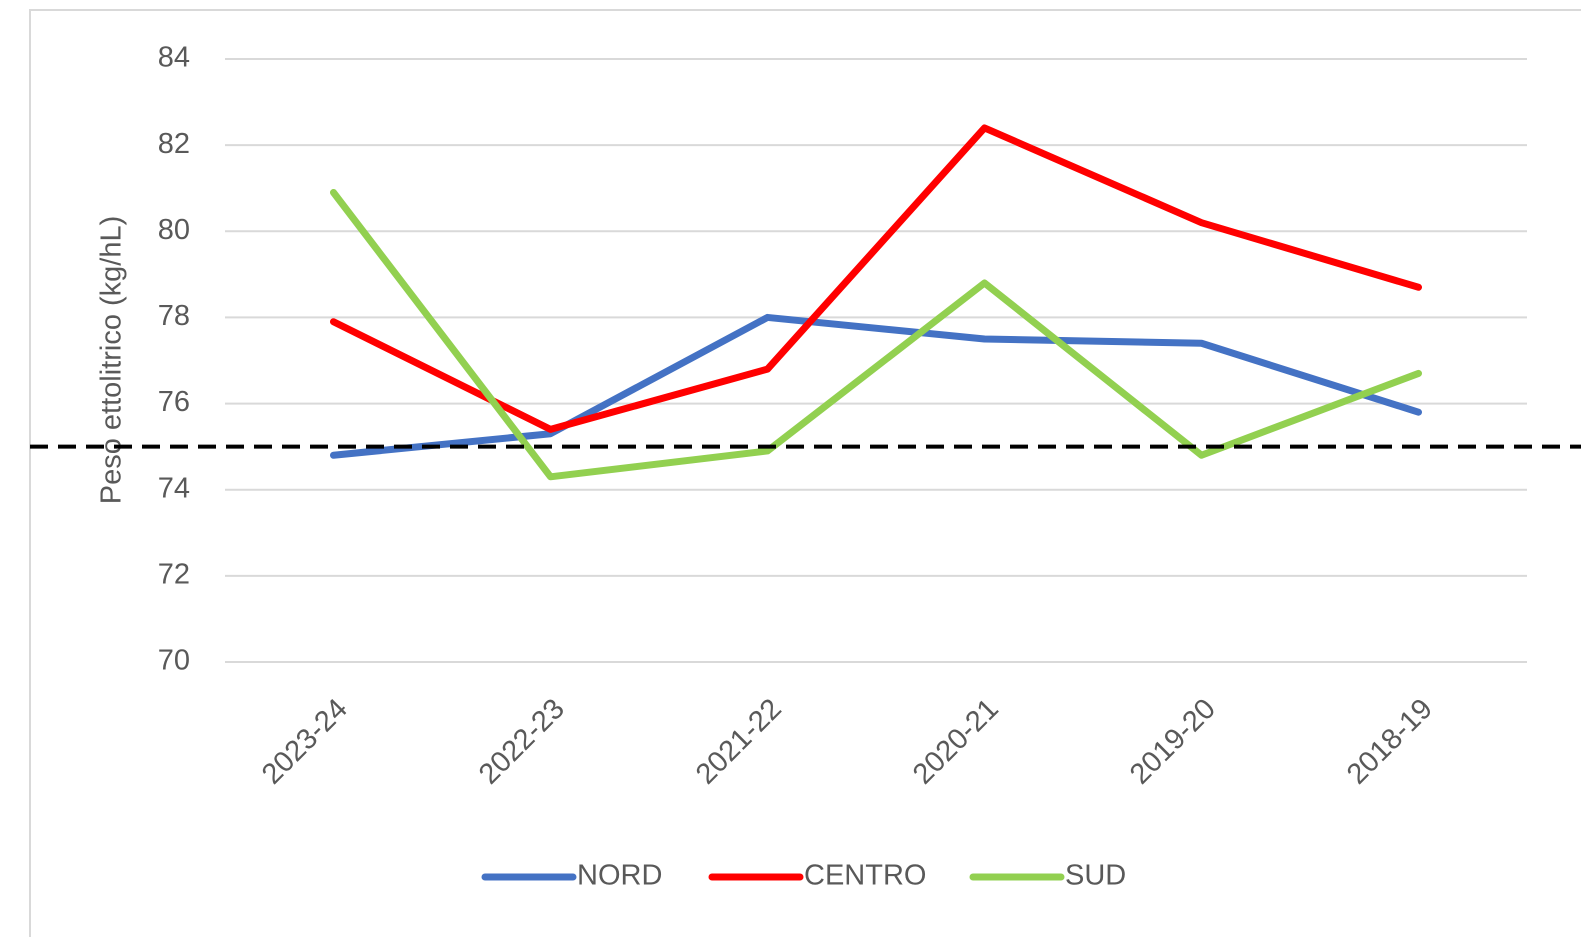  What do you see at coordinates (1095, 876) in the screenshot?
I see `legend-label: SUD` at bounding box center [1095, 876].